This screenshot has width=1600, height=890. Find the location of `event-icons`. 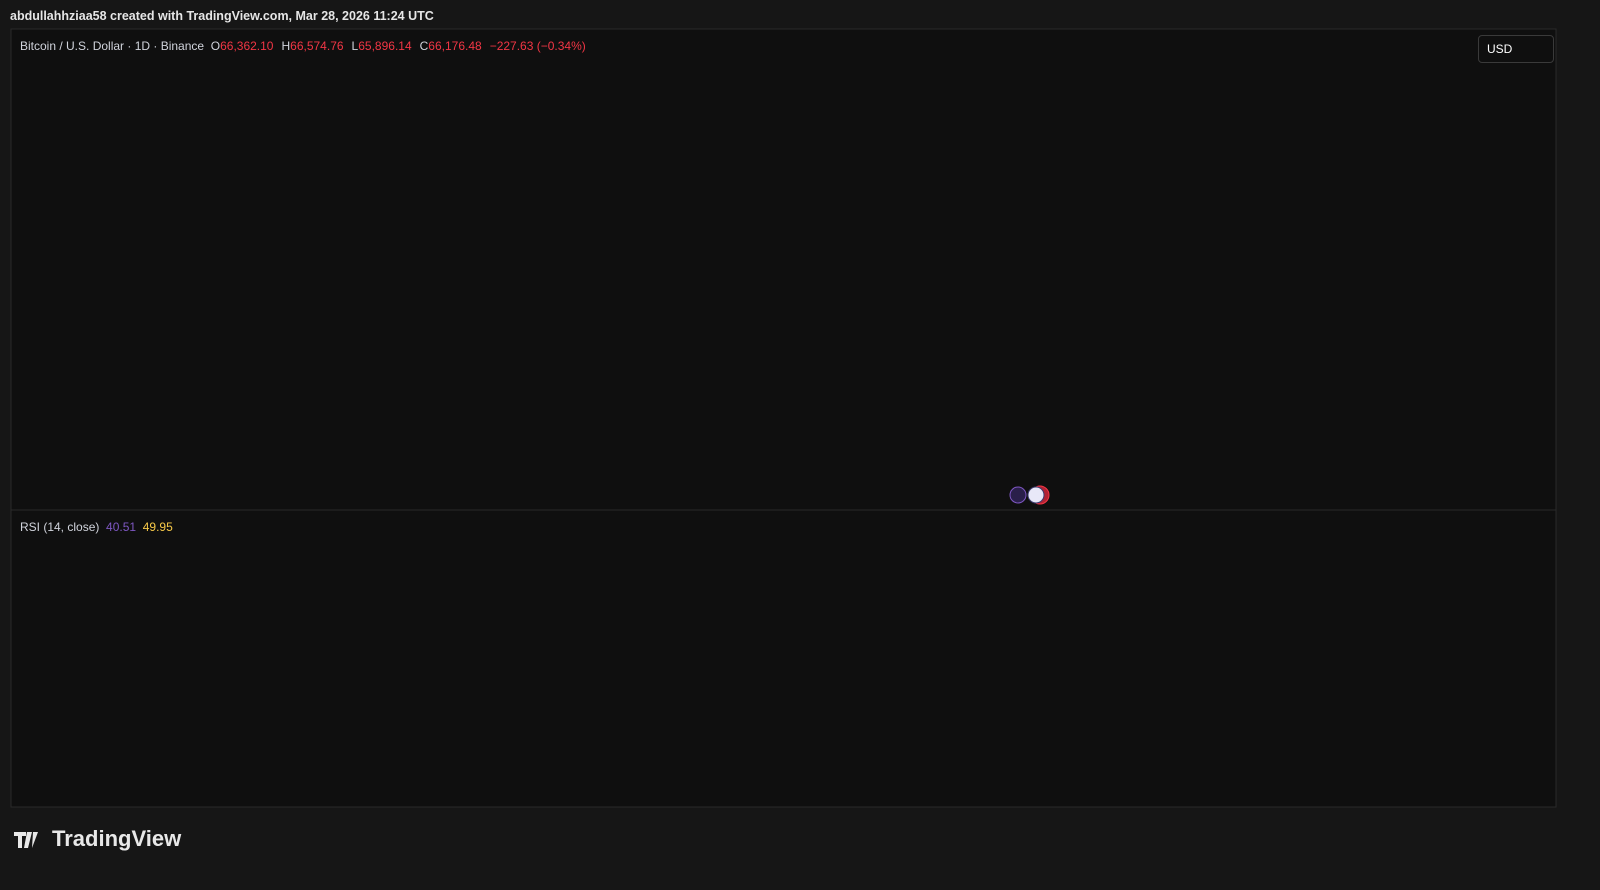

event-icons is located at coordinates (1029, 495).